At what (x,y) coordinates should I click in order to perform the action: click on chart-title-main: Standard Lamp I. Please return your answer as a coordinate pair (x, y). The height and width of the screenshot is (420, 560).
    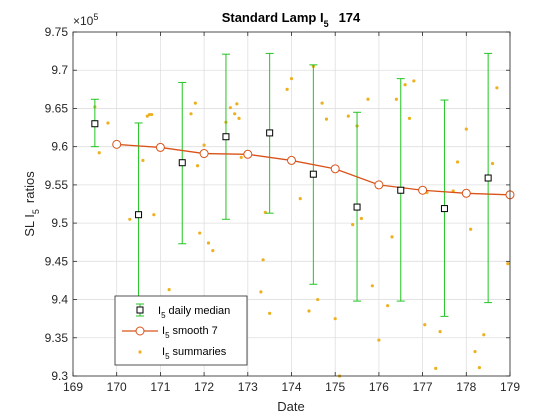
    Looking at the image, I should click on (273, 17).